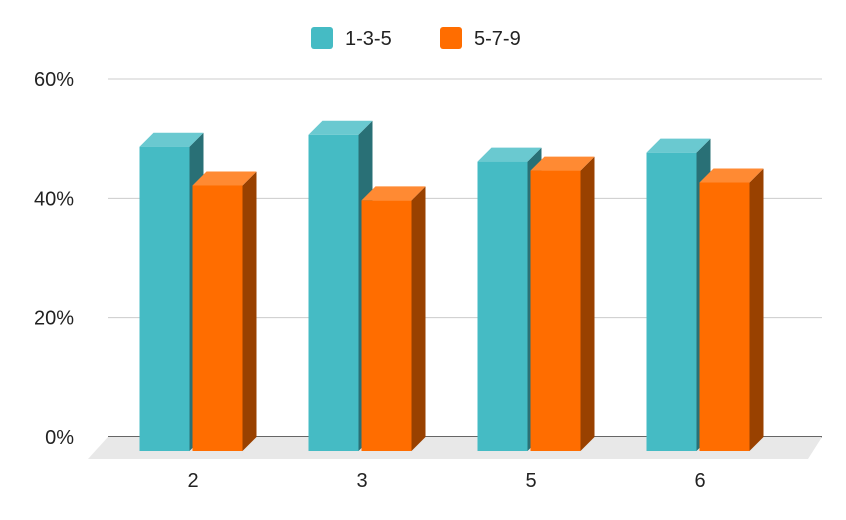 The height and width of the screenshot is (520, 846). I want to click on legend-label: 1-3-5, so click(368, 39).